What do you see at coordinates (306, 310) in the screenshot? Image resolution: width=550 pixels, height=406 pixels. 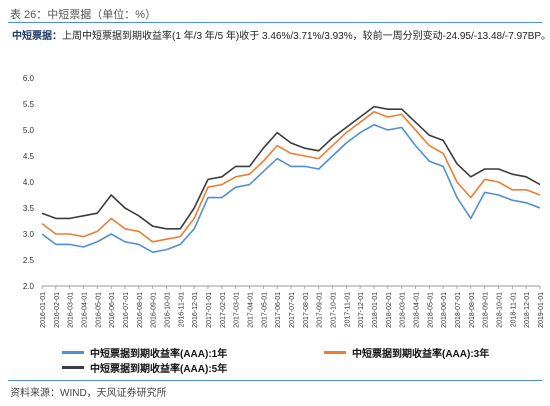 I see `x-tick-label: 2017-08-01` at bounding box center [306, 310].